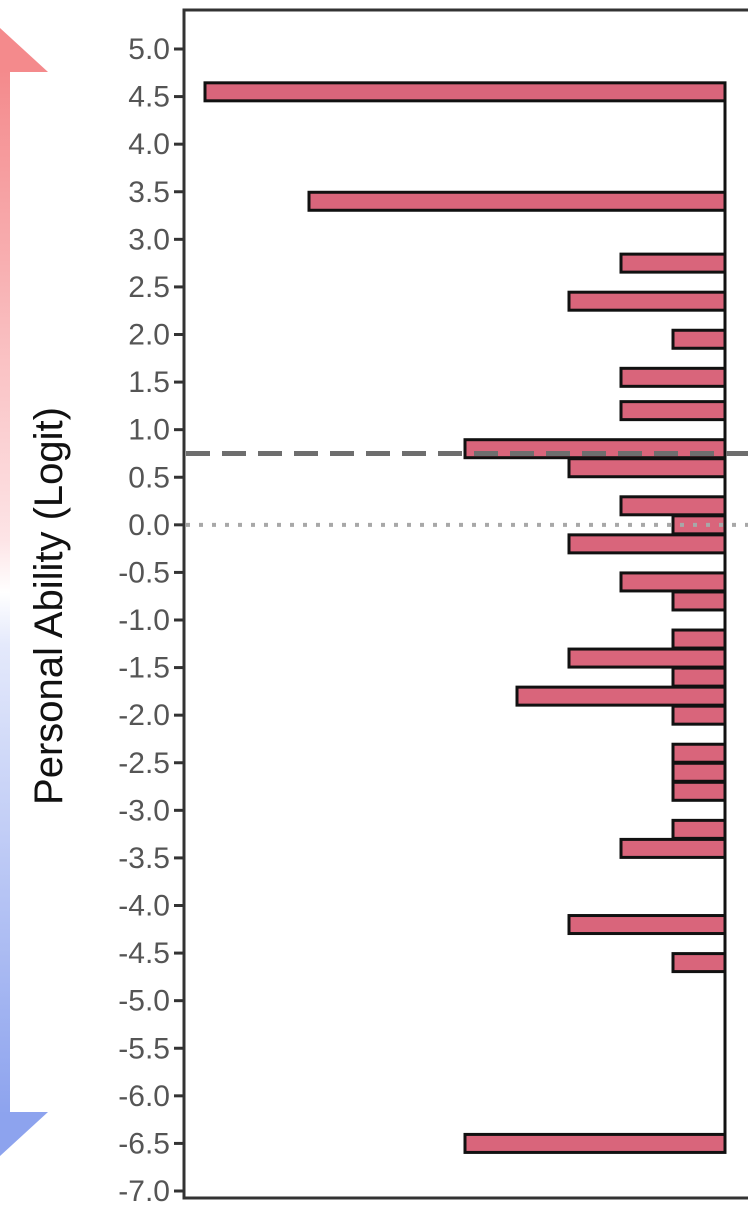 This screenshot has height=1206, width=748. Describe the element at coordinates (149, 287) in the screenshot. I see `y-tick-label: 2.5` at that location.